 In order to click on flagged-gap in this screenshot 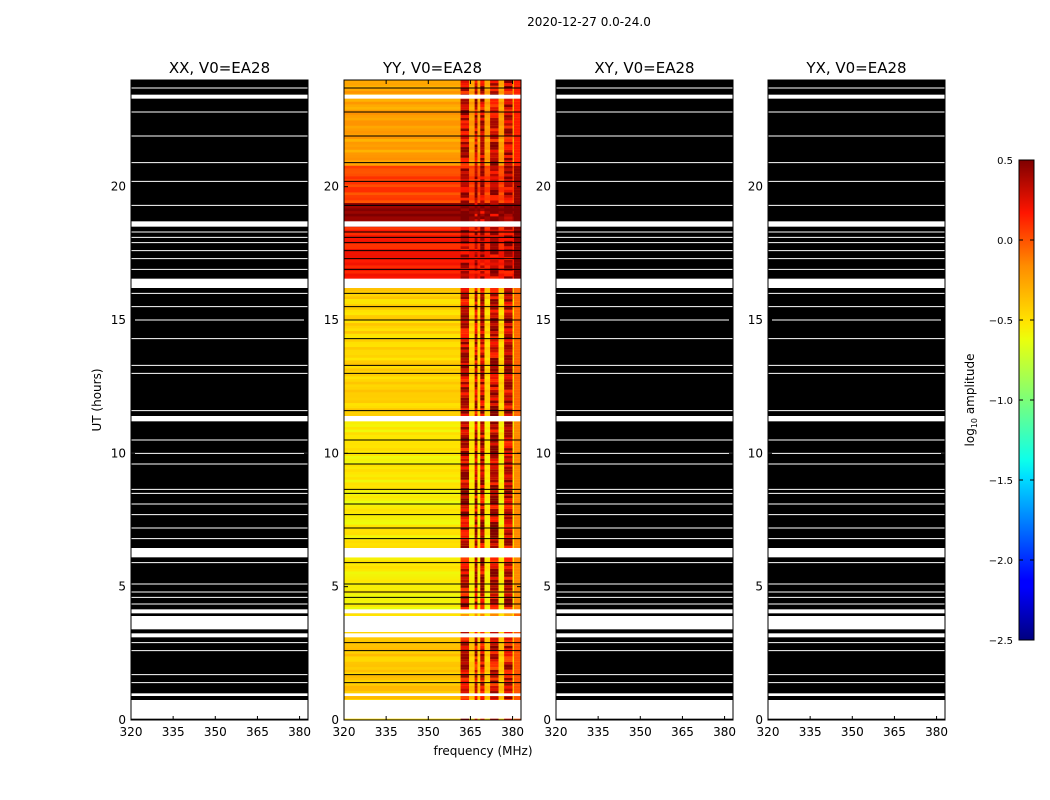, I will do `click(644, 694)`.